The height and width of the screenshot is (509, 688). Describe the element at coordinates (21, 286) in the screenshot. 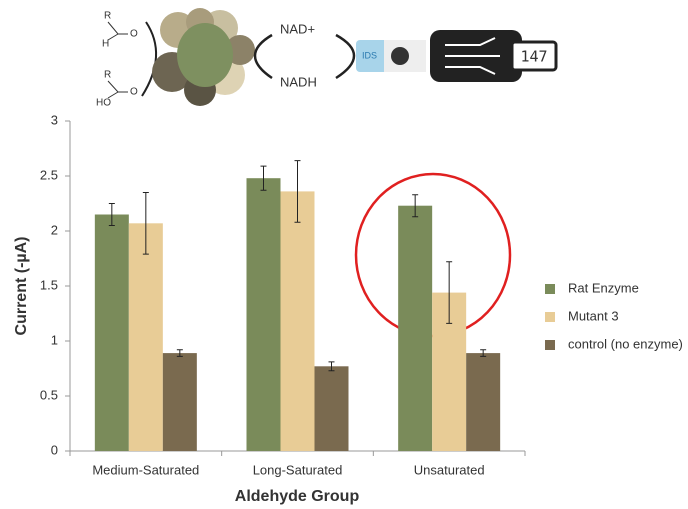

I see `y-axis-title: Current (-µA)` at that location.